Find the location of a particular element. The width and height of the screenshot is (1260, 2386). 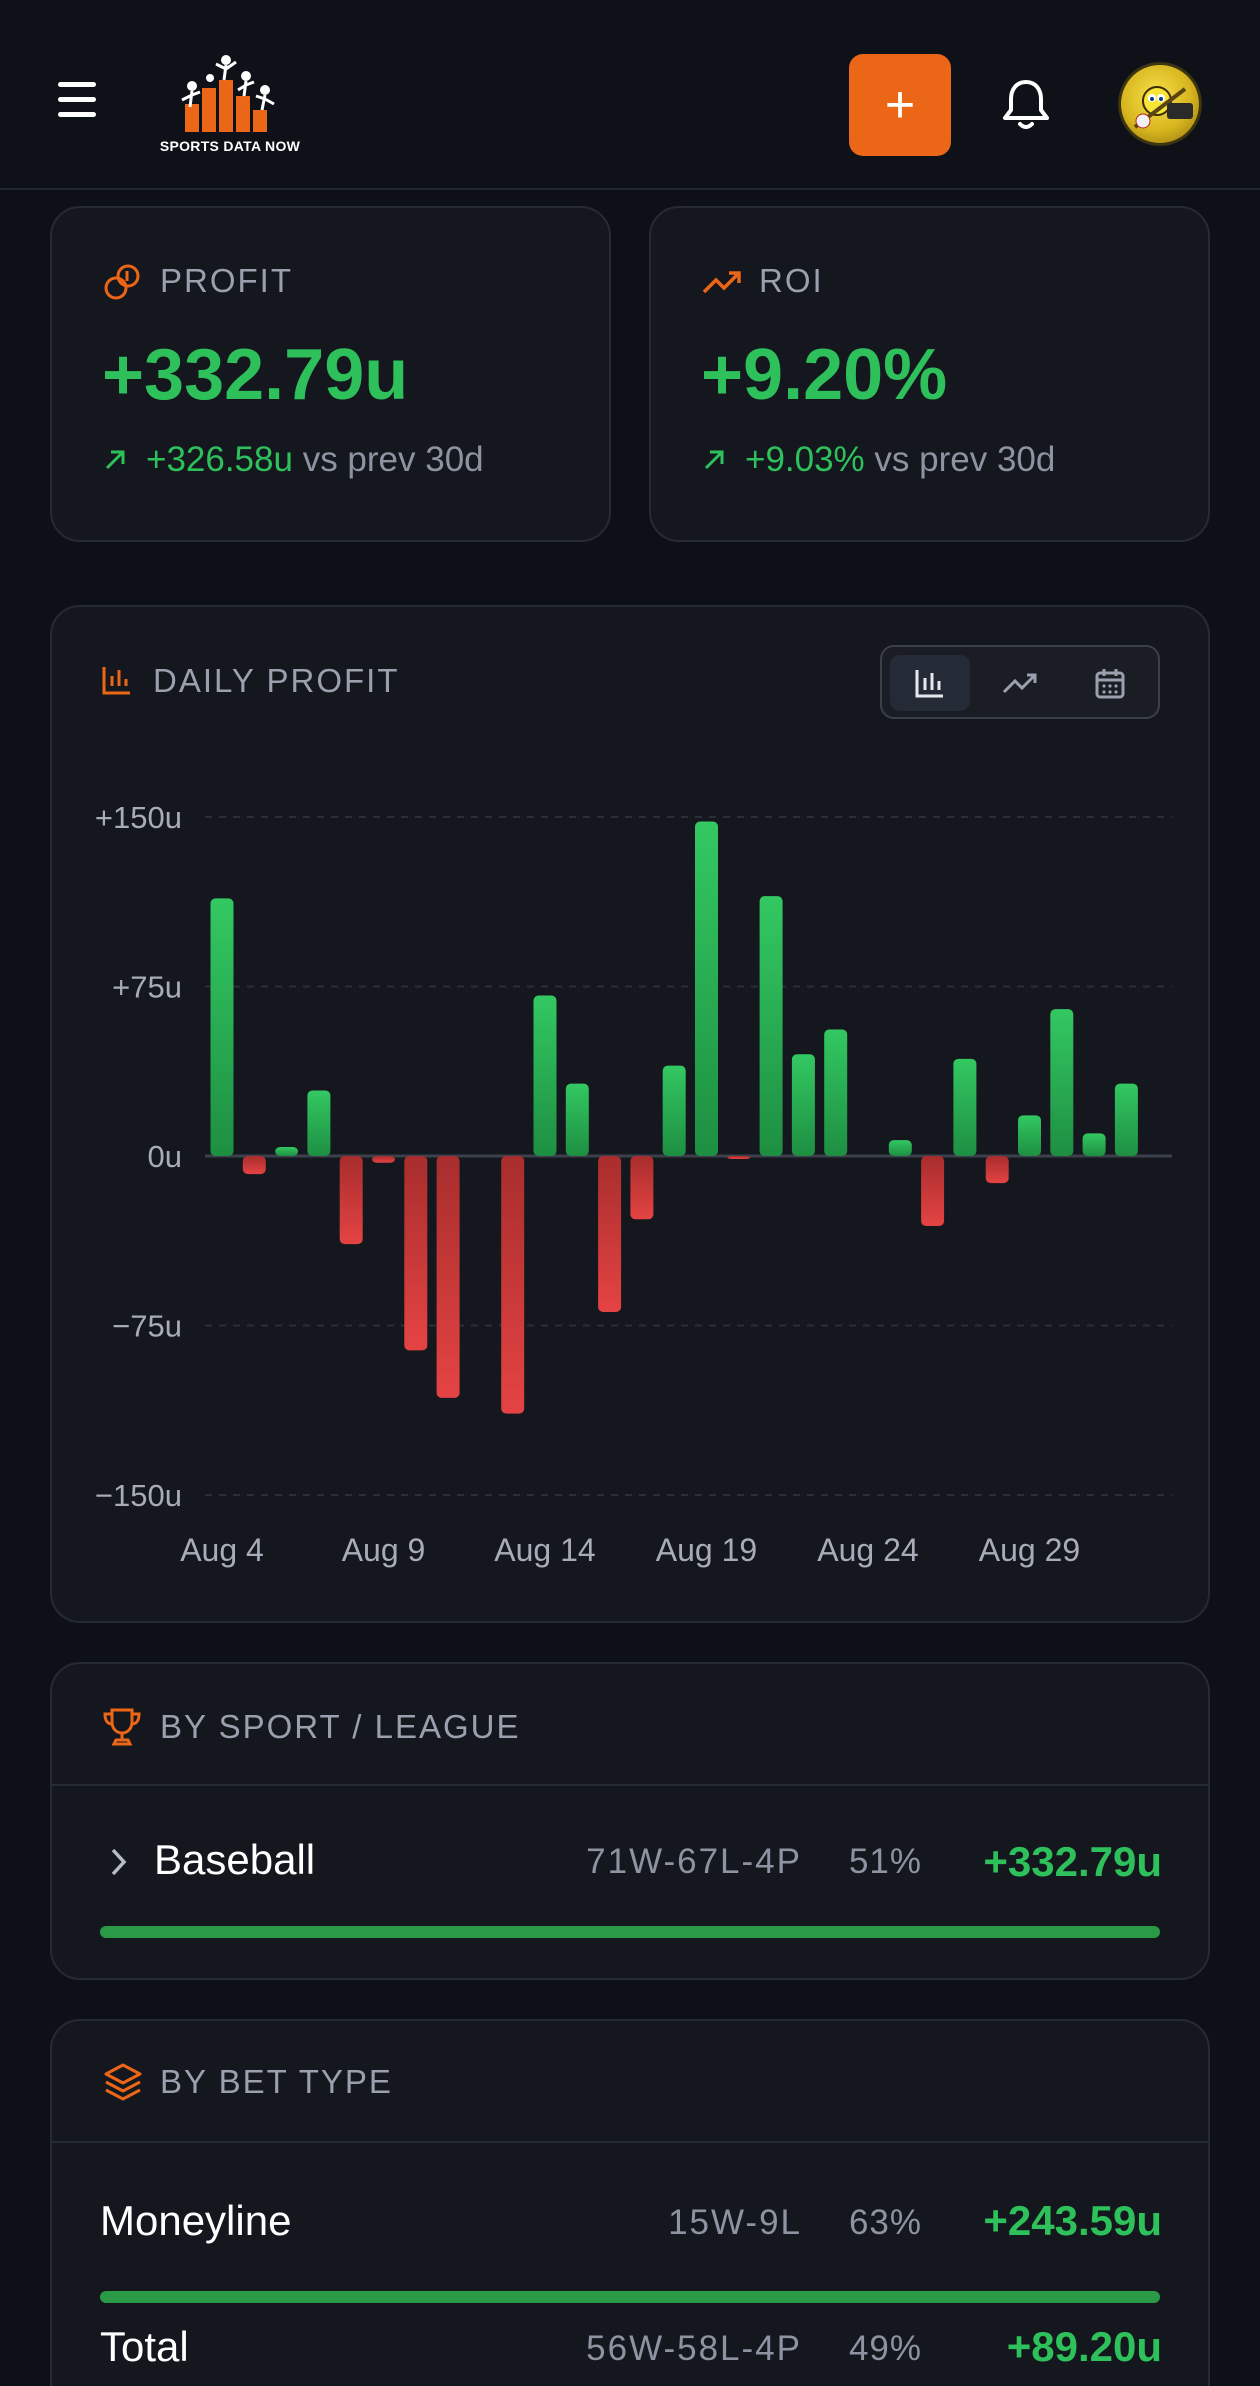

bet-type-row-total: Total 56W-58L-4P 49% +89.20u is located at coordinates (630, 2353).